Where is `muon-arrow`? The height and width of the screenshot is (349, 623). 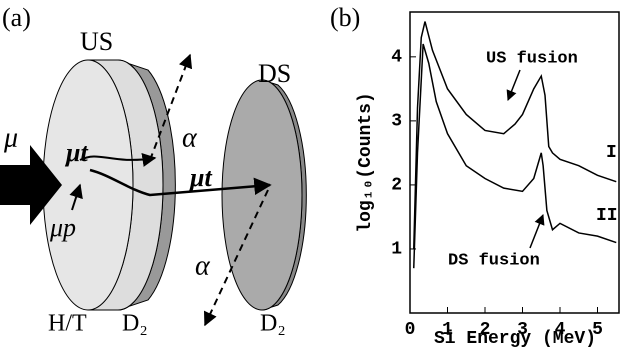 muon-arrow is located at coordinates (31, 185).